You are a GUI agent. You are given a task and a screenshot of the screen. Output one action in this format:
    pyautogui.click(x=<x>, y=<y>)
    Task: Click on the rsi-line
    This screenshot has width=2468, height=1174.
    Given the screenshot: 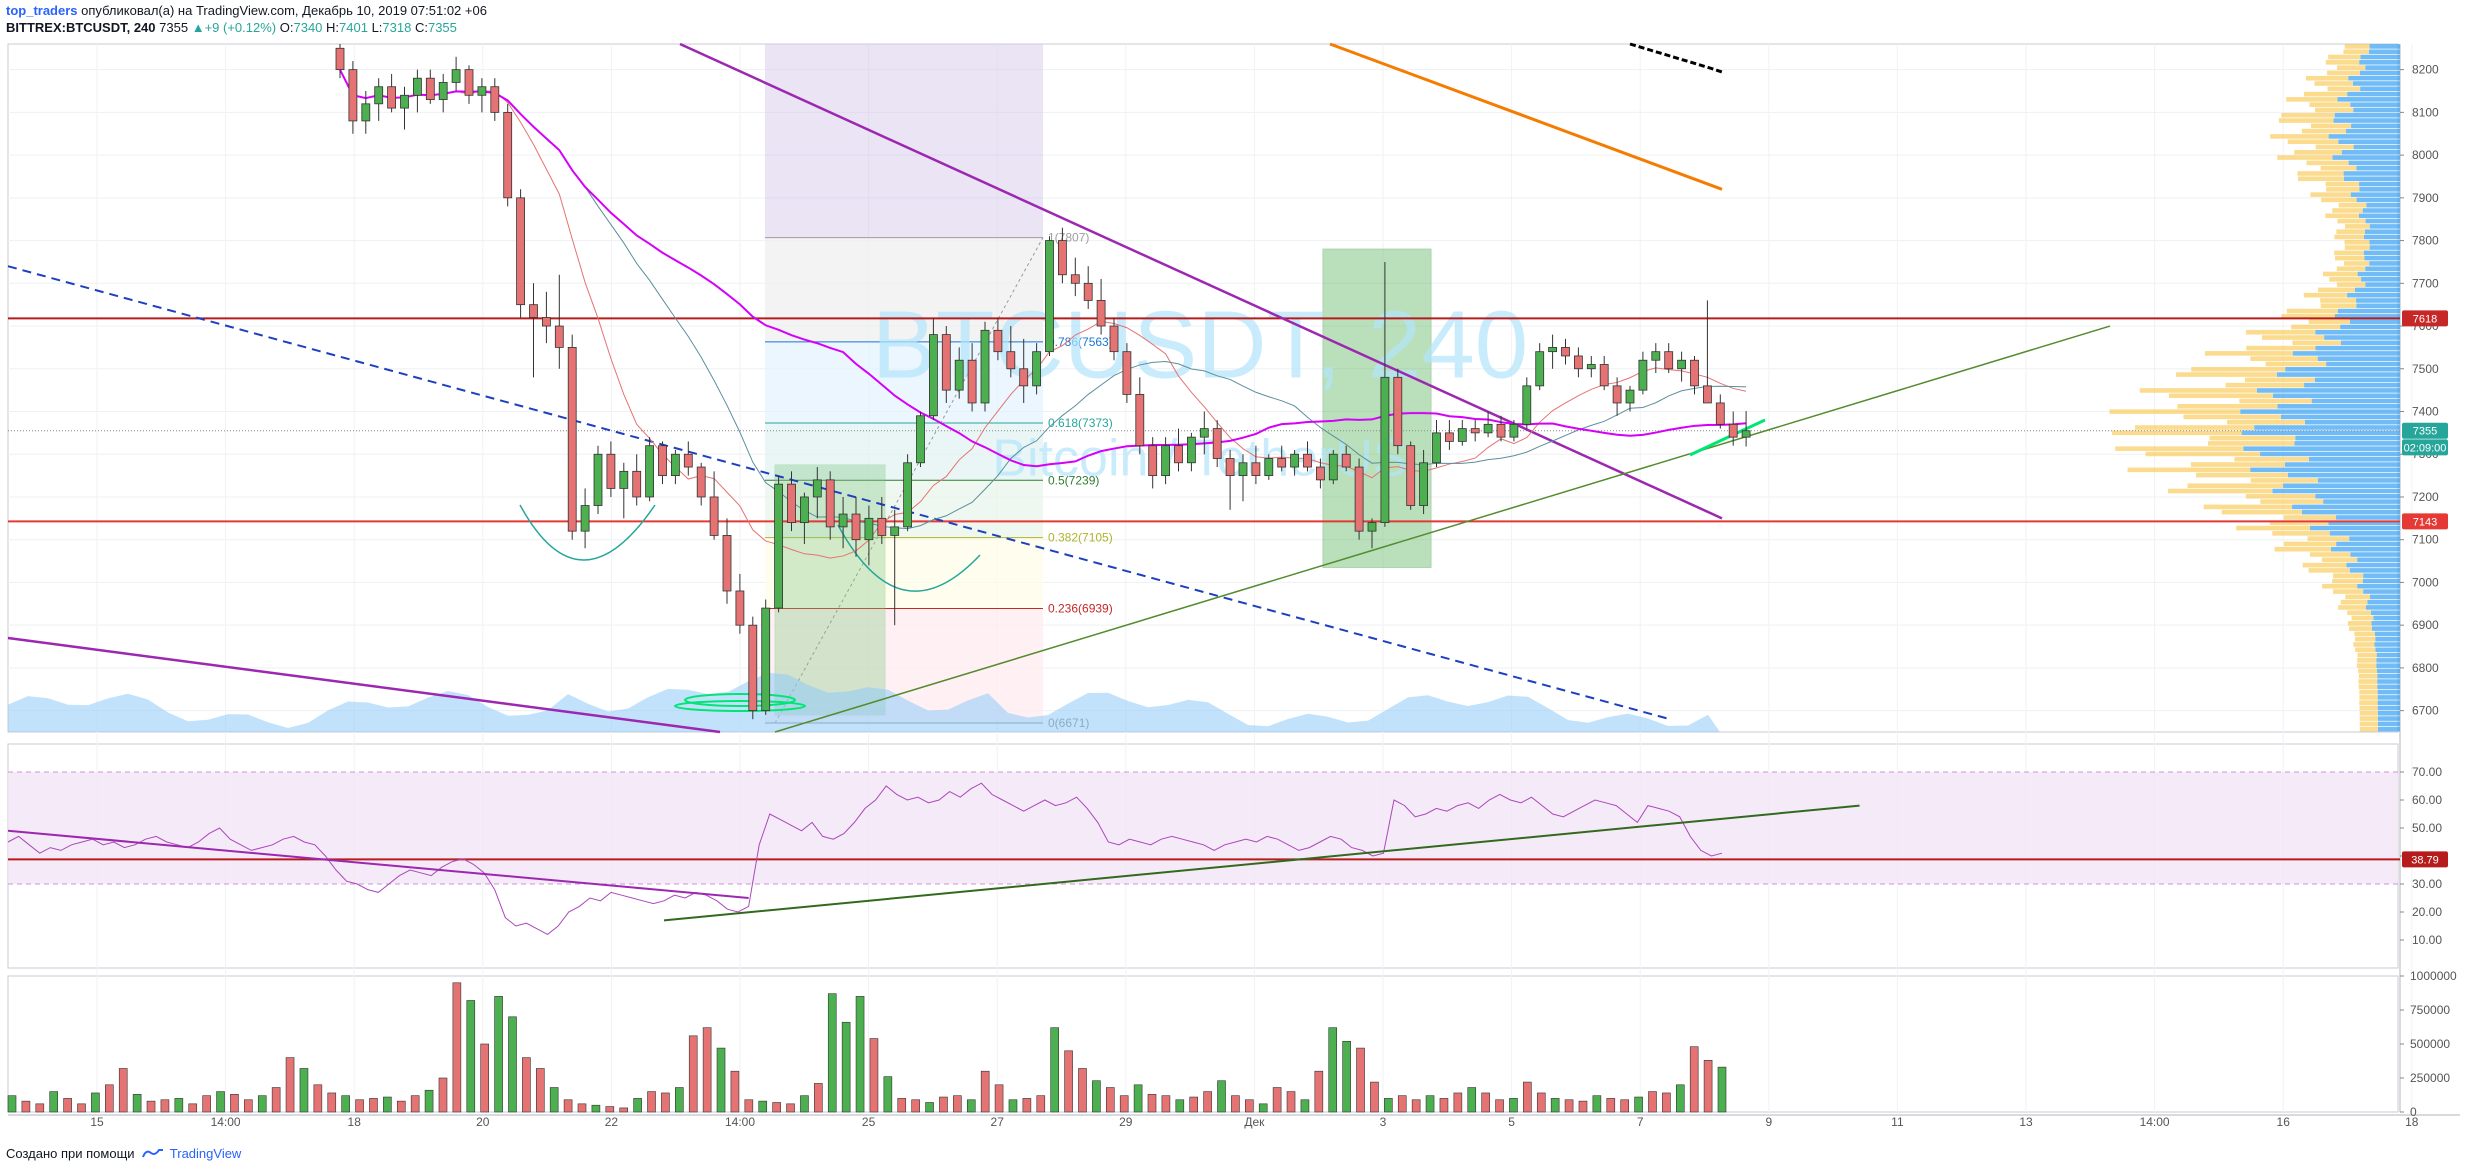 What is the action you would take?
    pyautogui.click(x=865, y=858)
    